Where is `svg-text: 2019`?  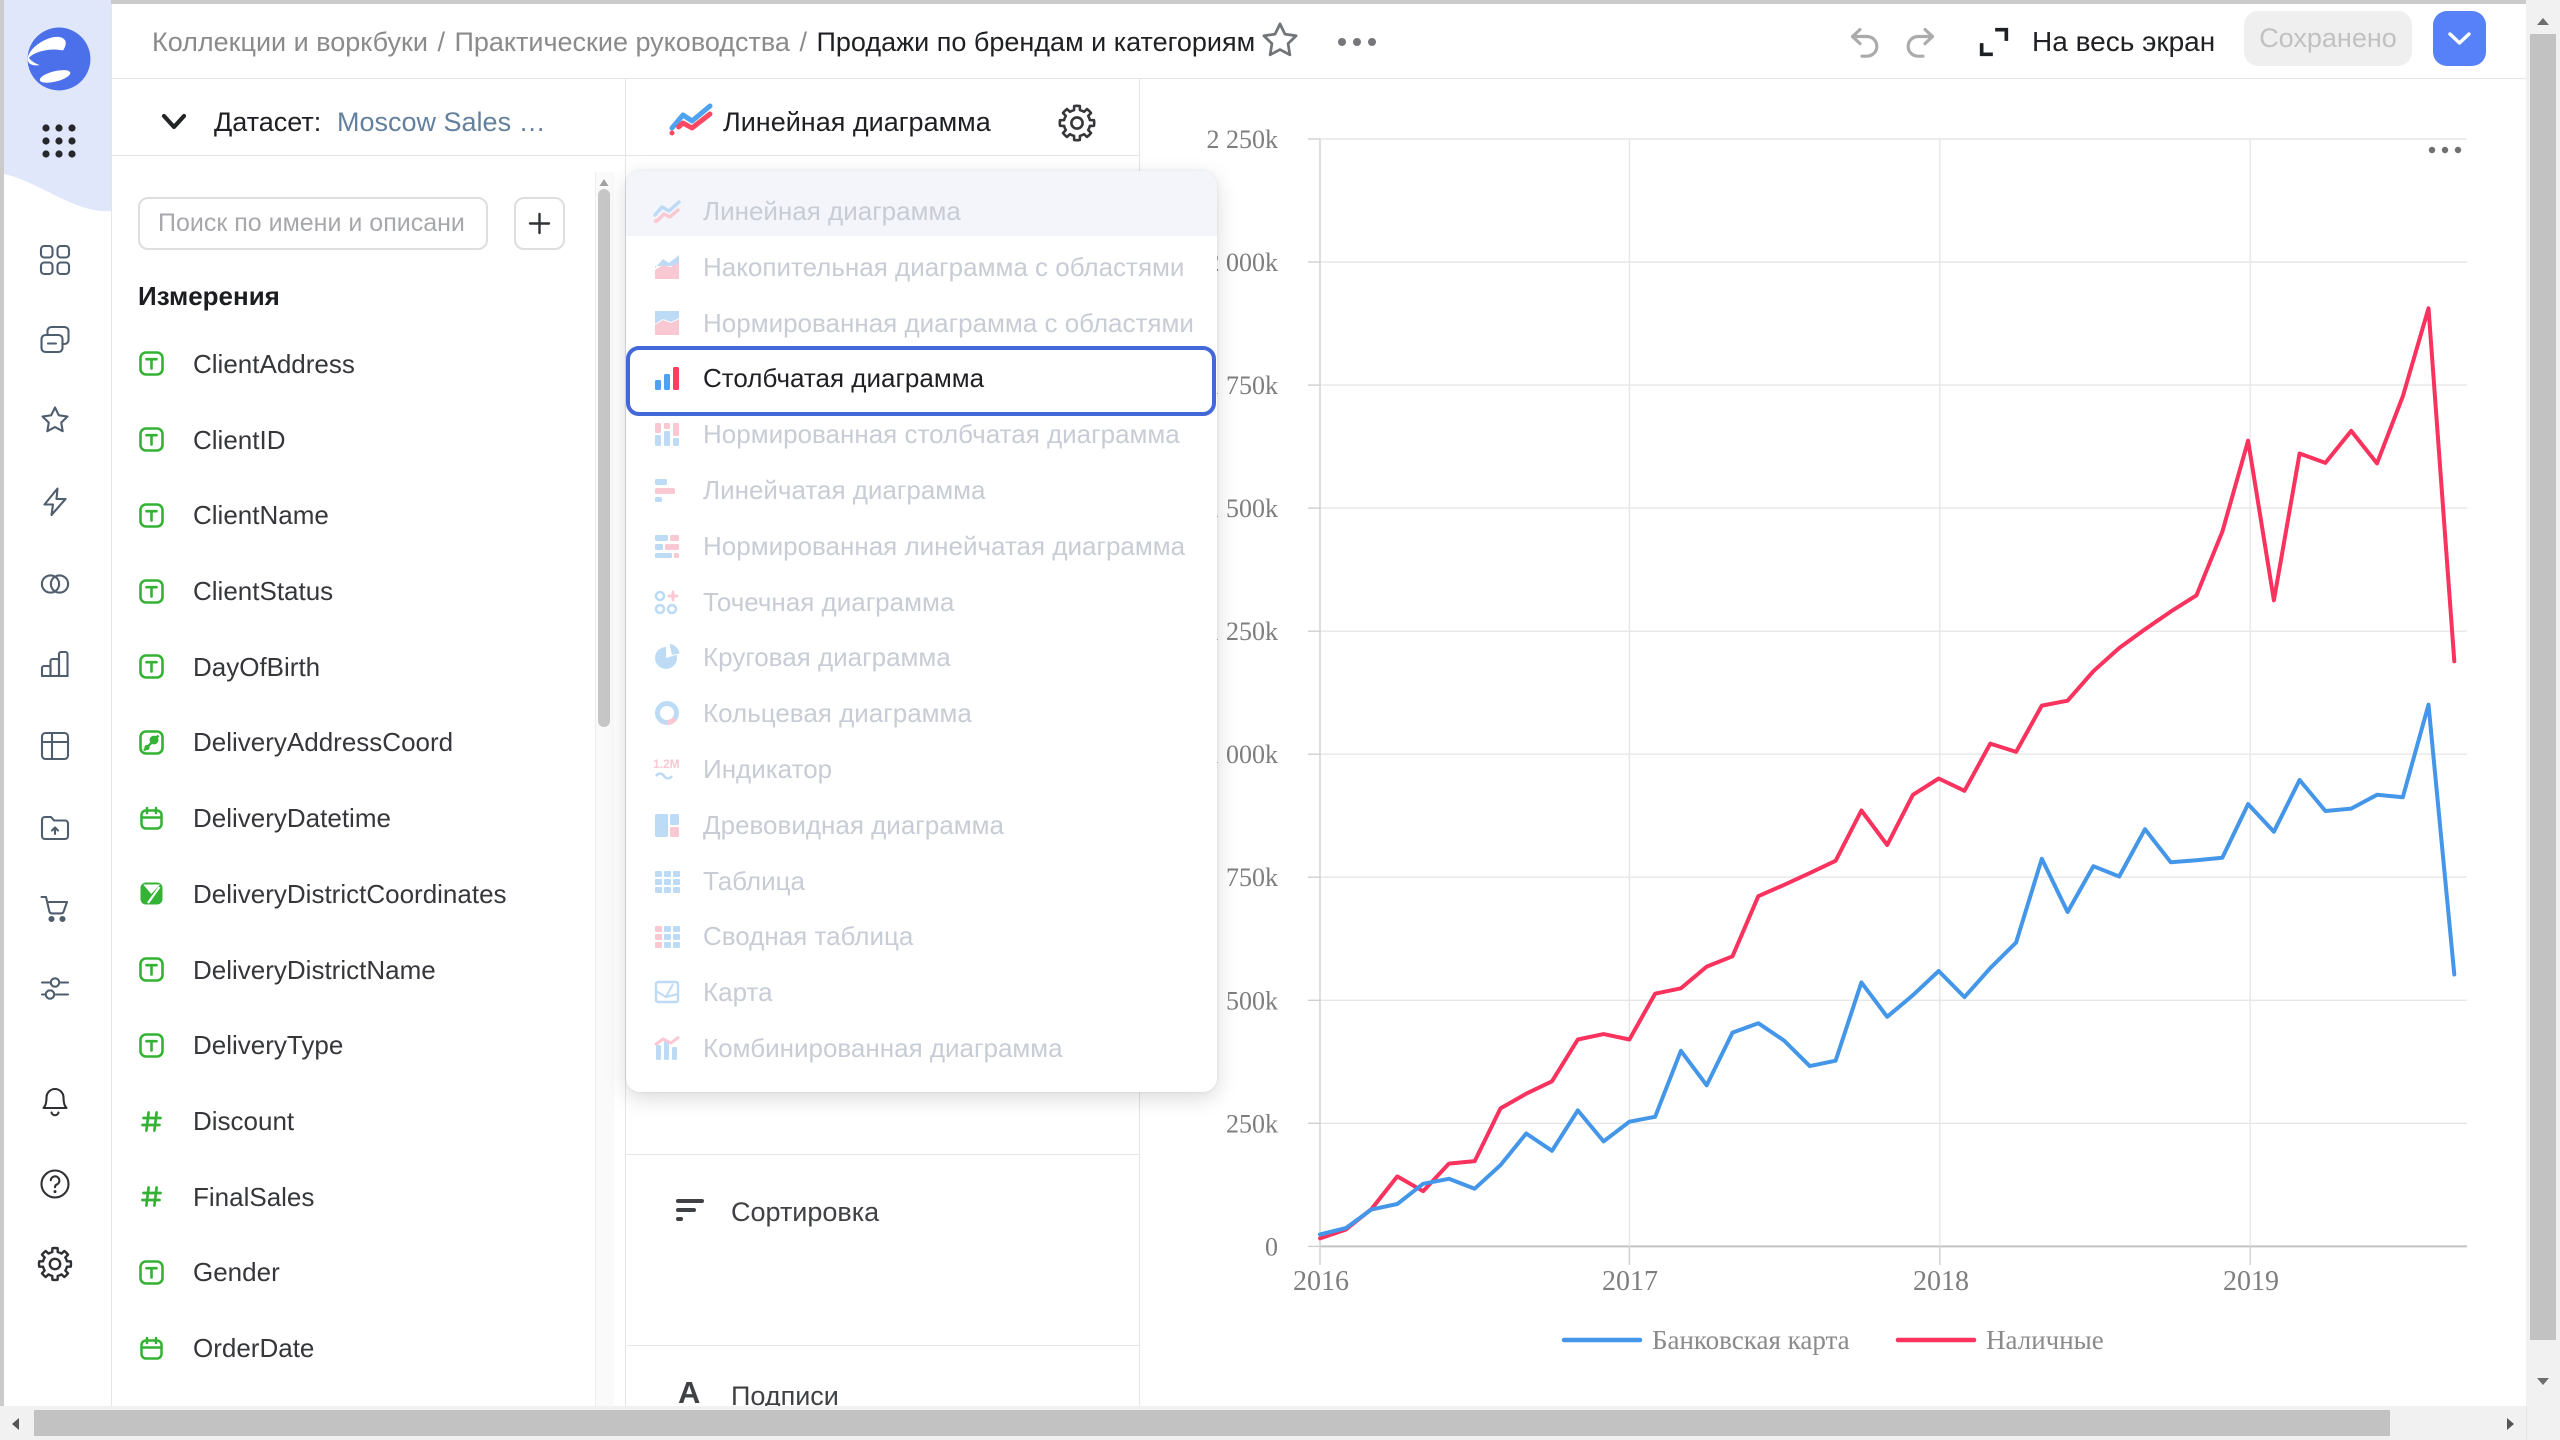
svg-text: 2019 is located at coordinates (2251, 1281).